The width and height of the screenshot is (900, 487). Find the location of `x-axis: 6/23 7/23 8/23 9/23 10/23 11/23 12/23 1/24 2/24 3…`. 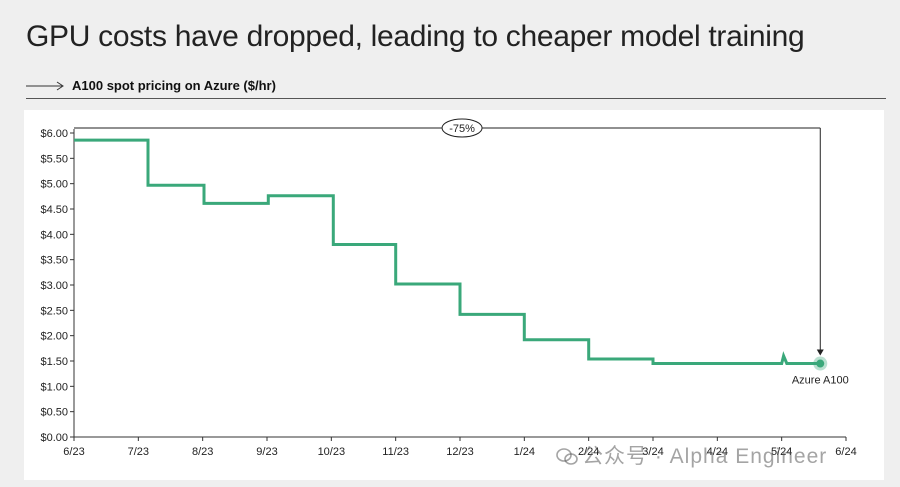

x-axis: 6/23 7/23 8/23 9/23 10/23 11/23 12/23 1/24 2/24 3… is located at coordinates (460, 447).